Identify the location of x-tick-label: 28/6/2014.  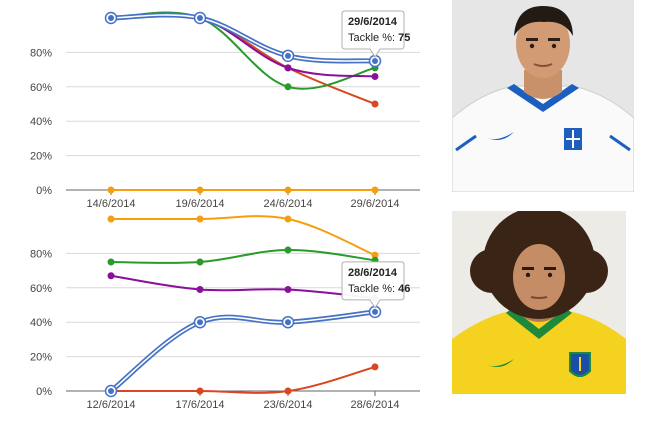
(375, 405).